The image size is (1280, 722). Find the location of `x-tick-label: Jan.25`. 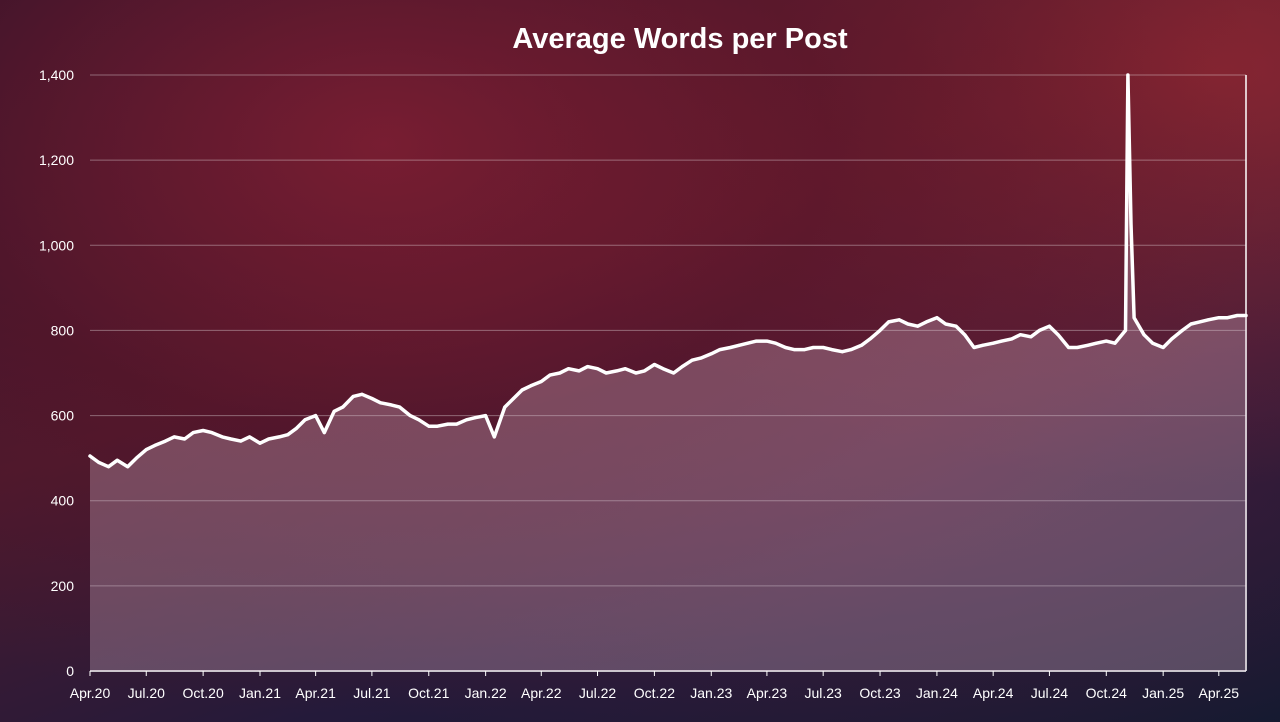

x-tick-label: Jan.25 is located at coordinates (1163, 693).